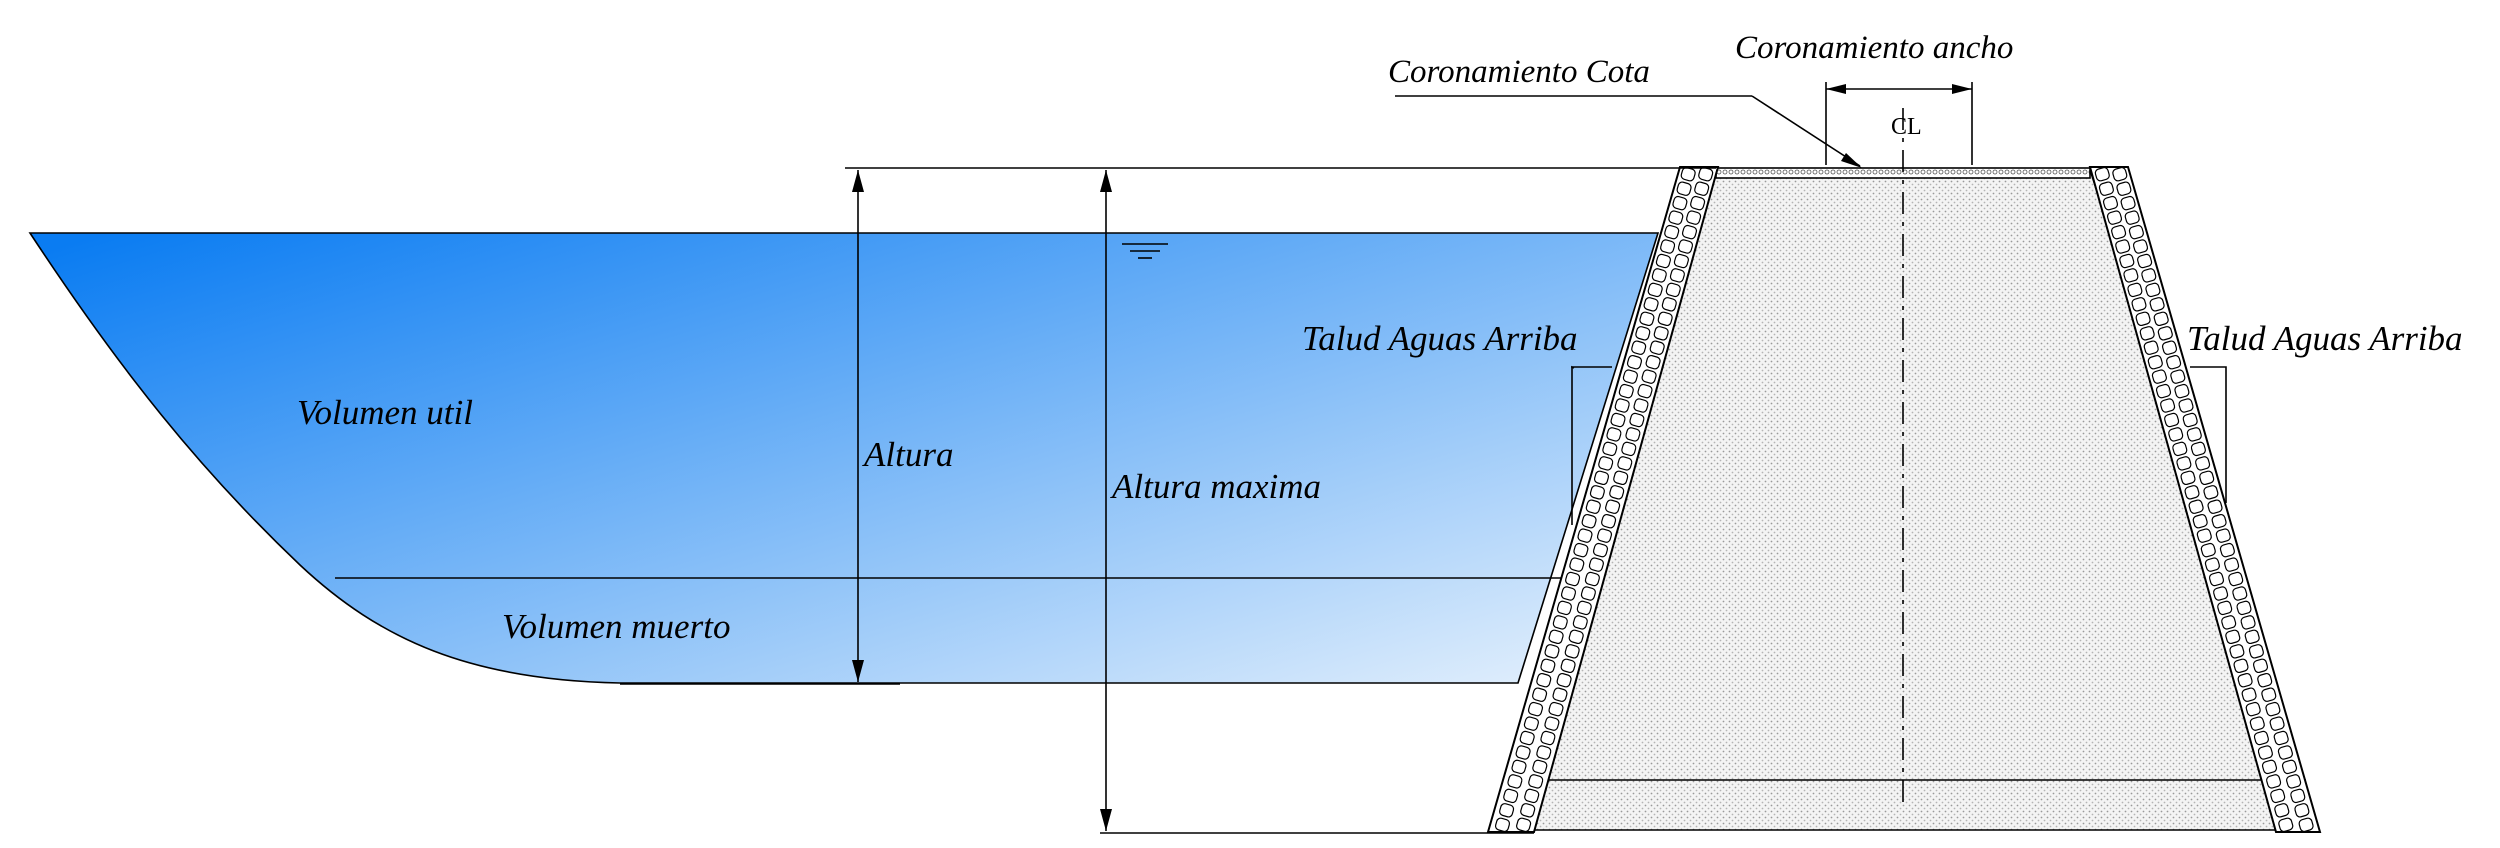  I want to click on crest-width-dimension, so click(1899, 123).